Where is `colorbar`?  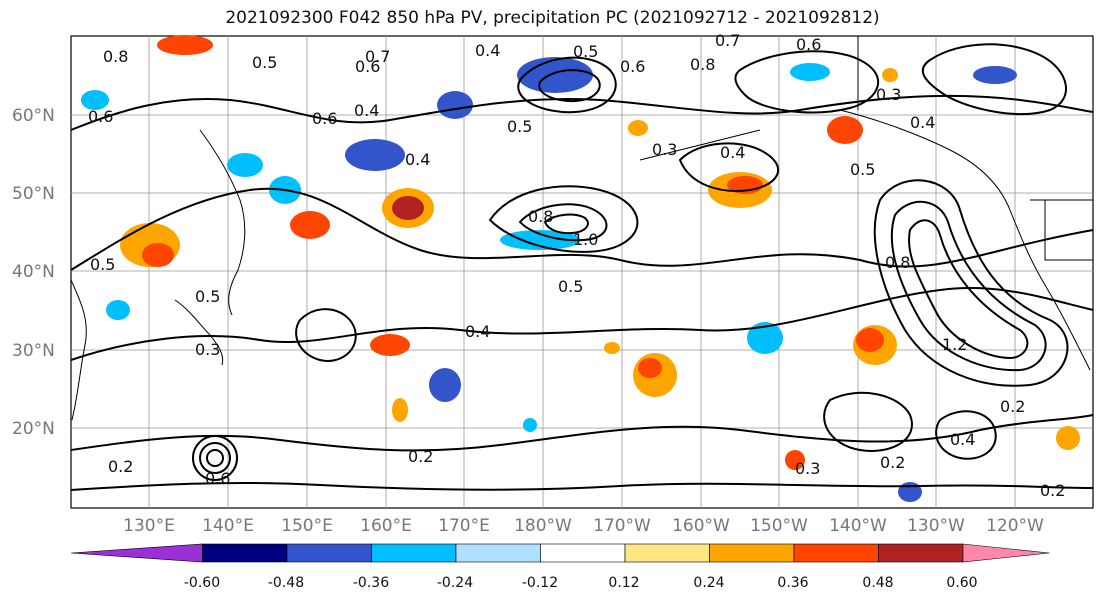 colorbar is located at coordinates (560, 553).